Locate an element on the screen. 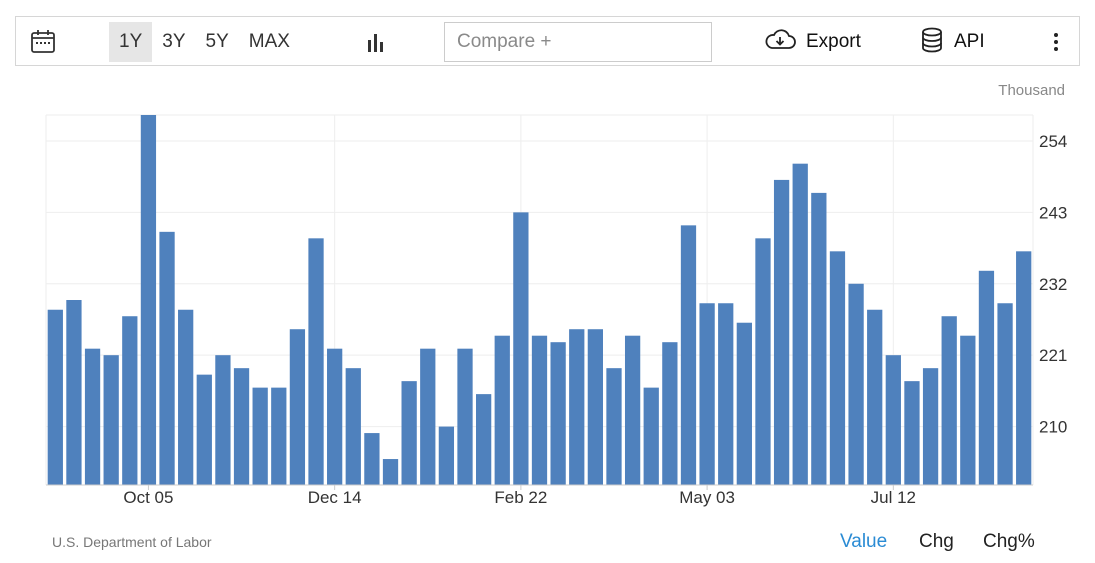 The image size is (1095, 563). range-selector: 1Y 3Y 5Y MAX is located at coordinates (204, 42).